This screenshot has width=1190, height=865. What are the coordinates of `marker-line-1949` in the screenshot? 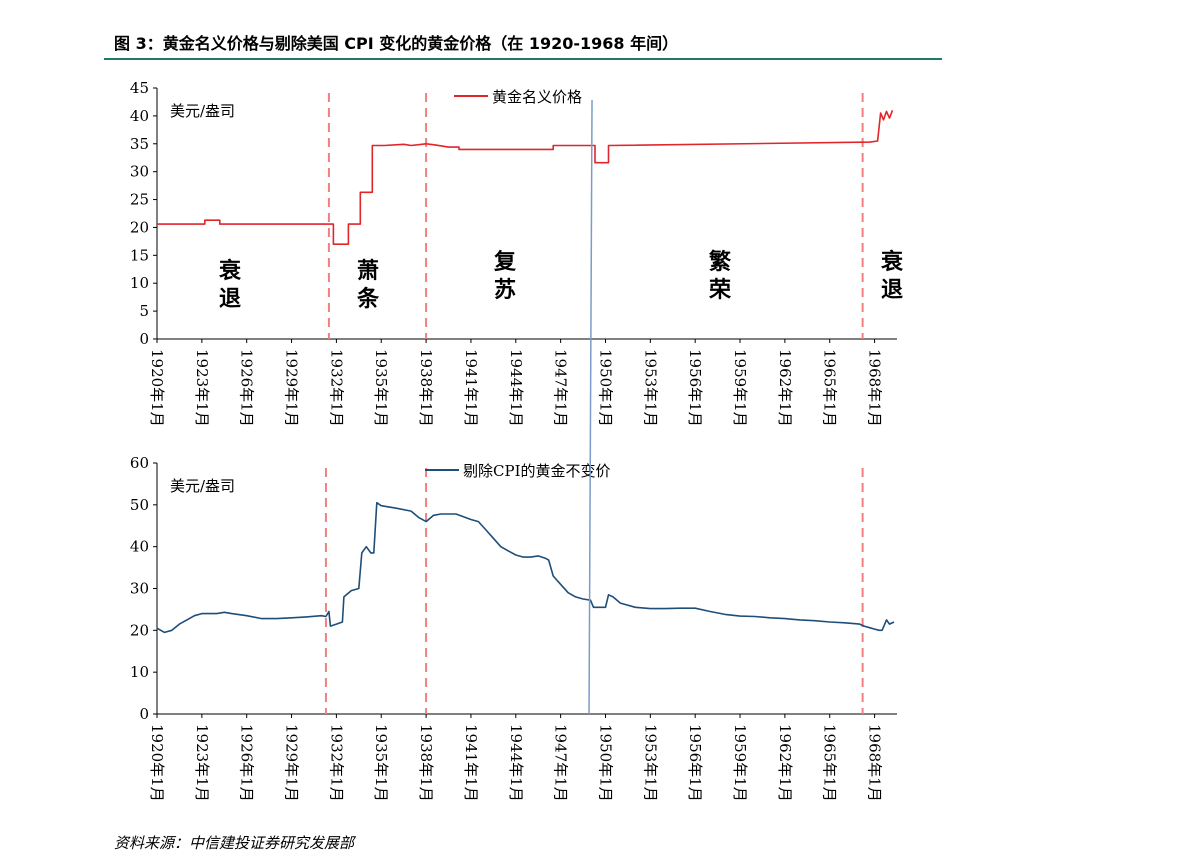 It's located at (590, 407).